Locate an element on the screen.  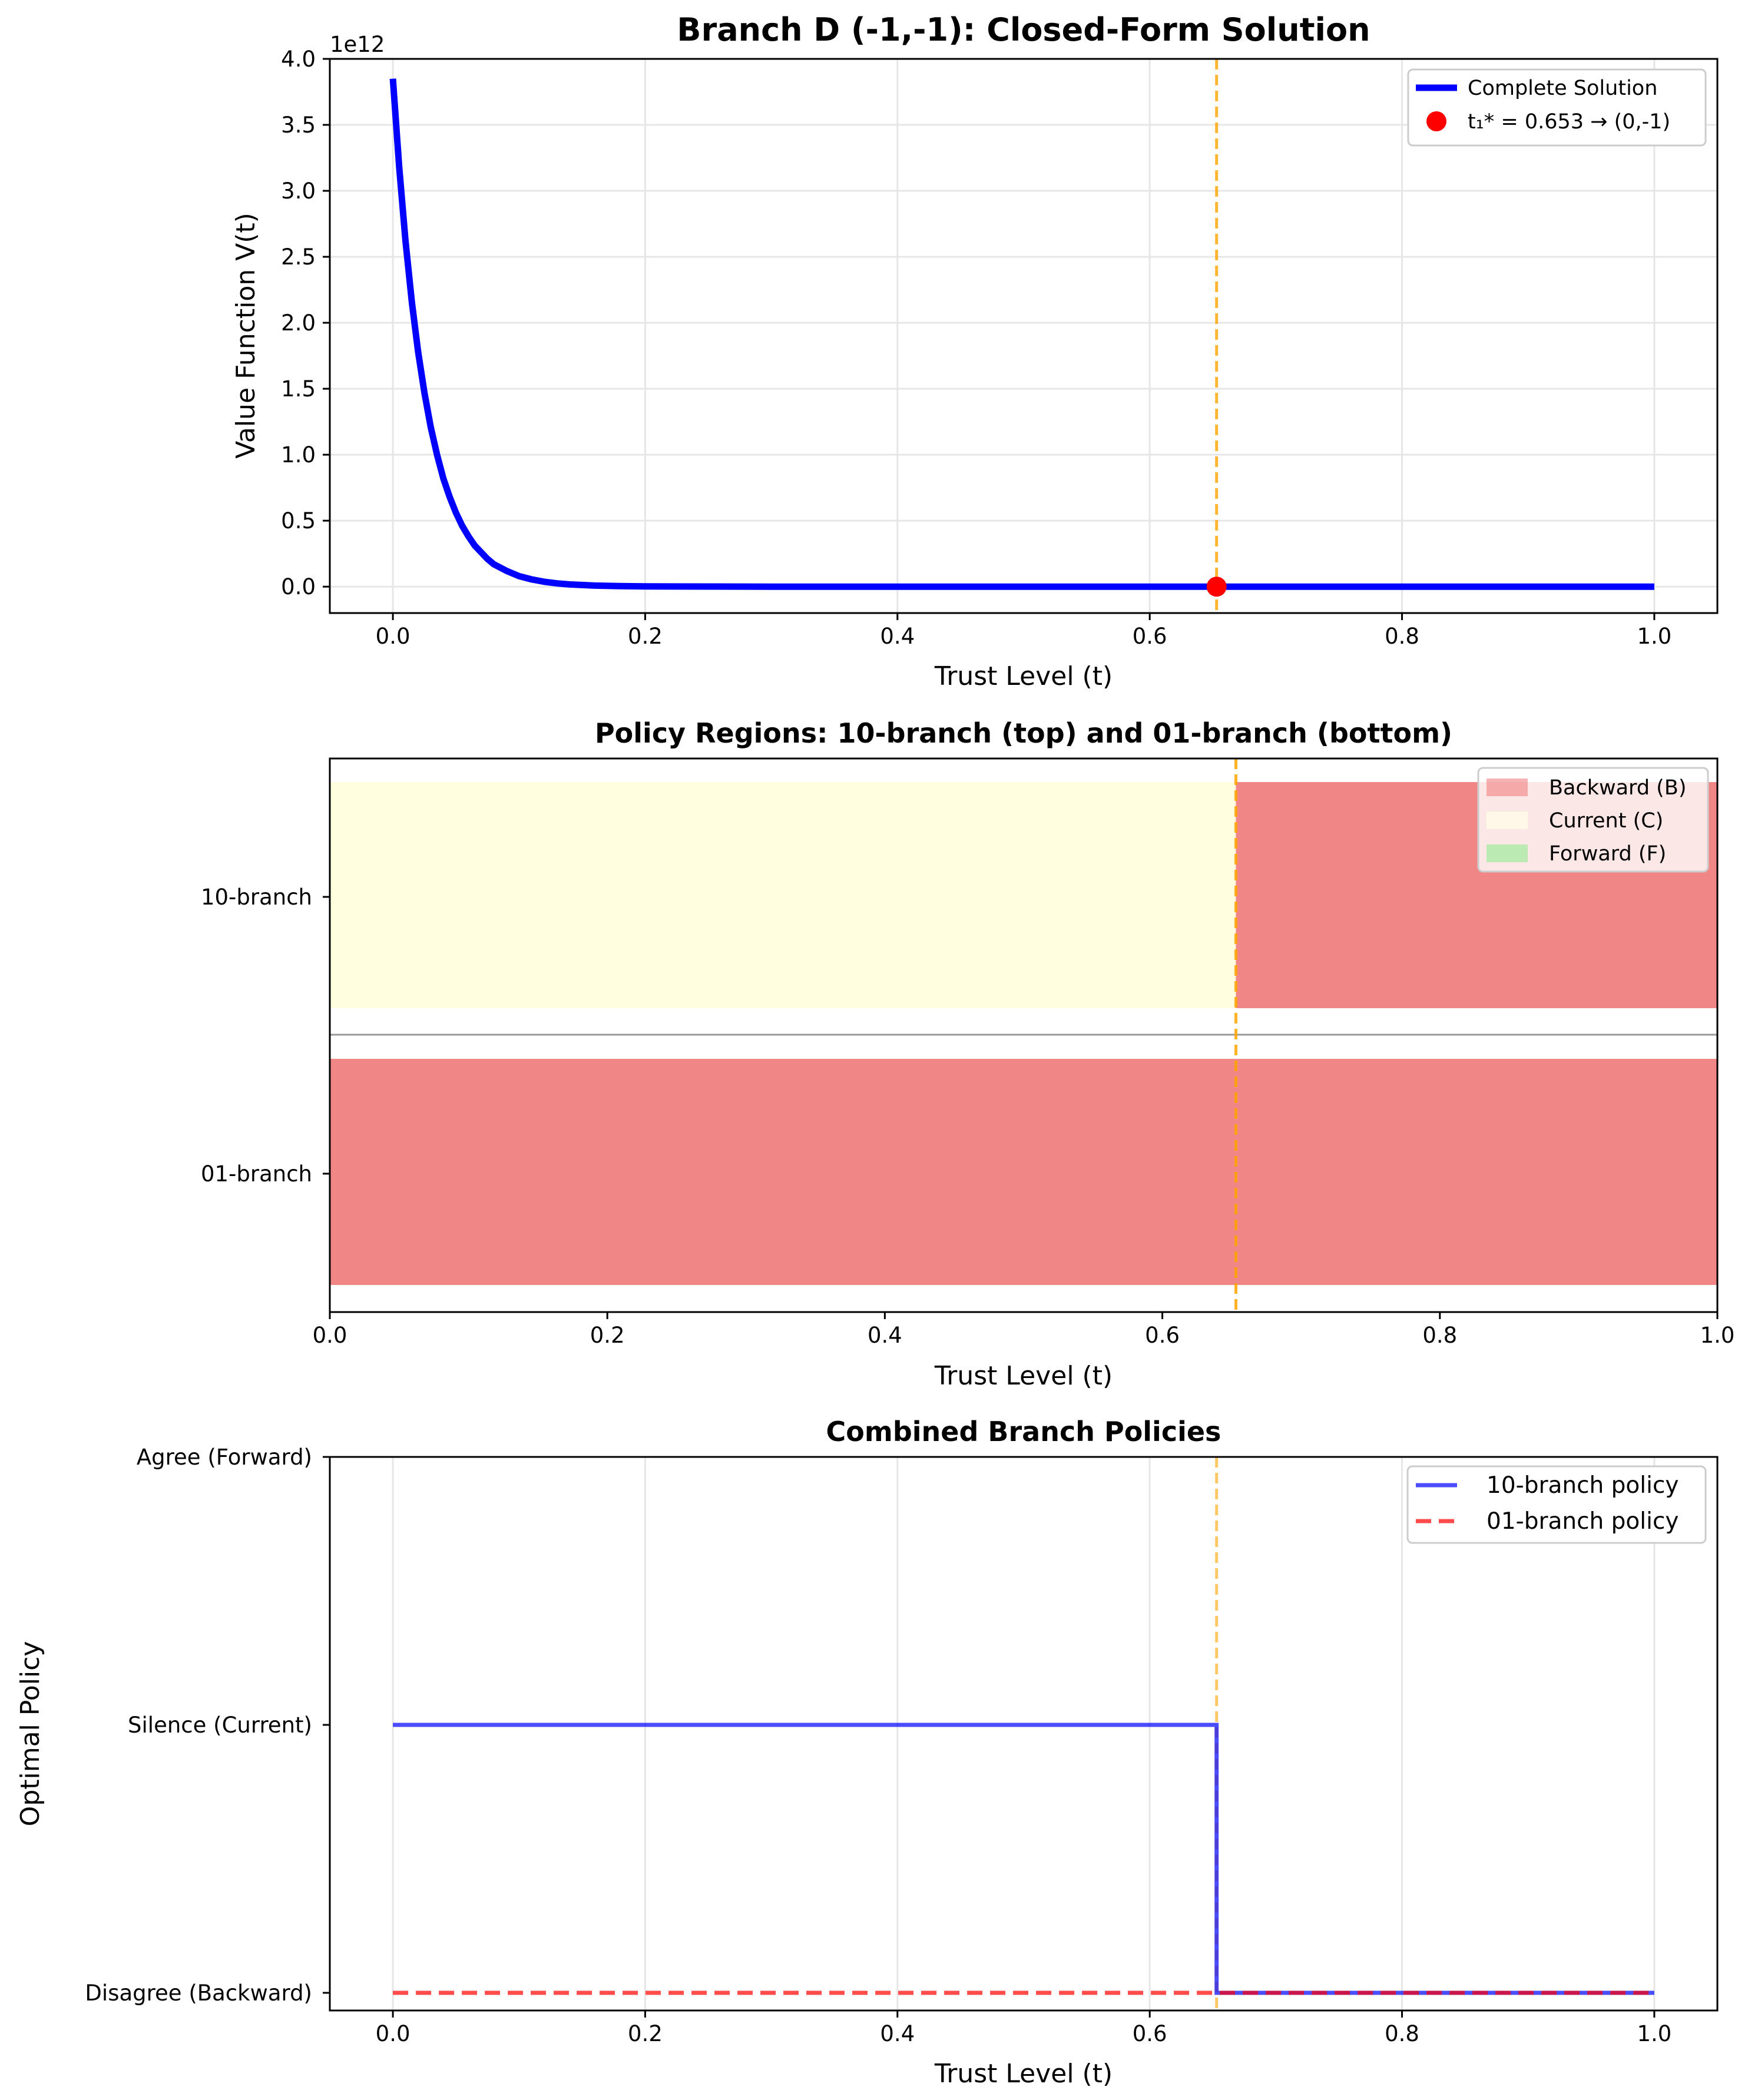
legend-swatch-current is located at coordinates (1507, 820).